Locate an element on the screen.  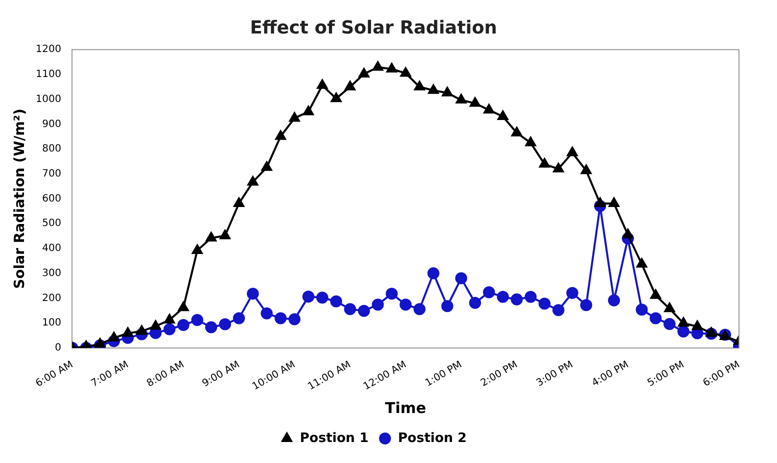
x-tick-label: 5:00 PM is located at coordinates (666, 374).